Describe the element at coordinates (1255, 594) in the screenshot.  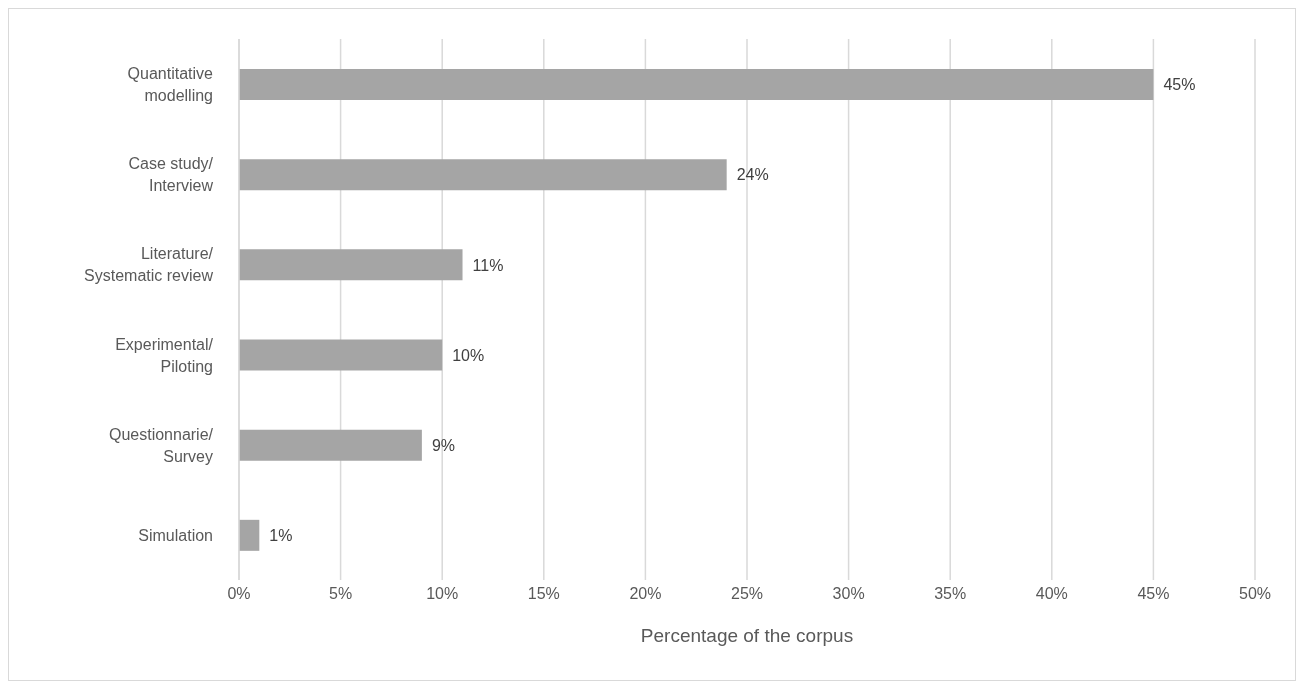
I see `x-tick-label: 50%` at that location.